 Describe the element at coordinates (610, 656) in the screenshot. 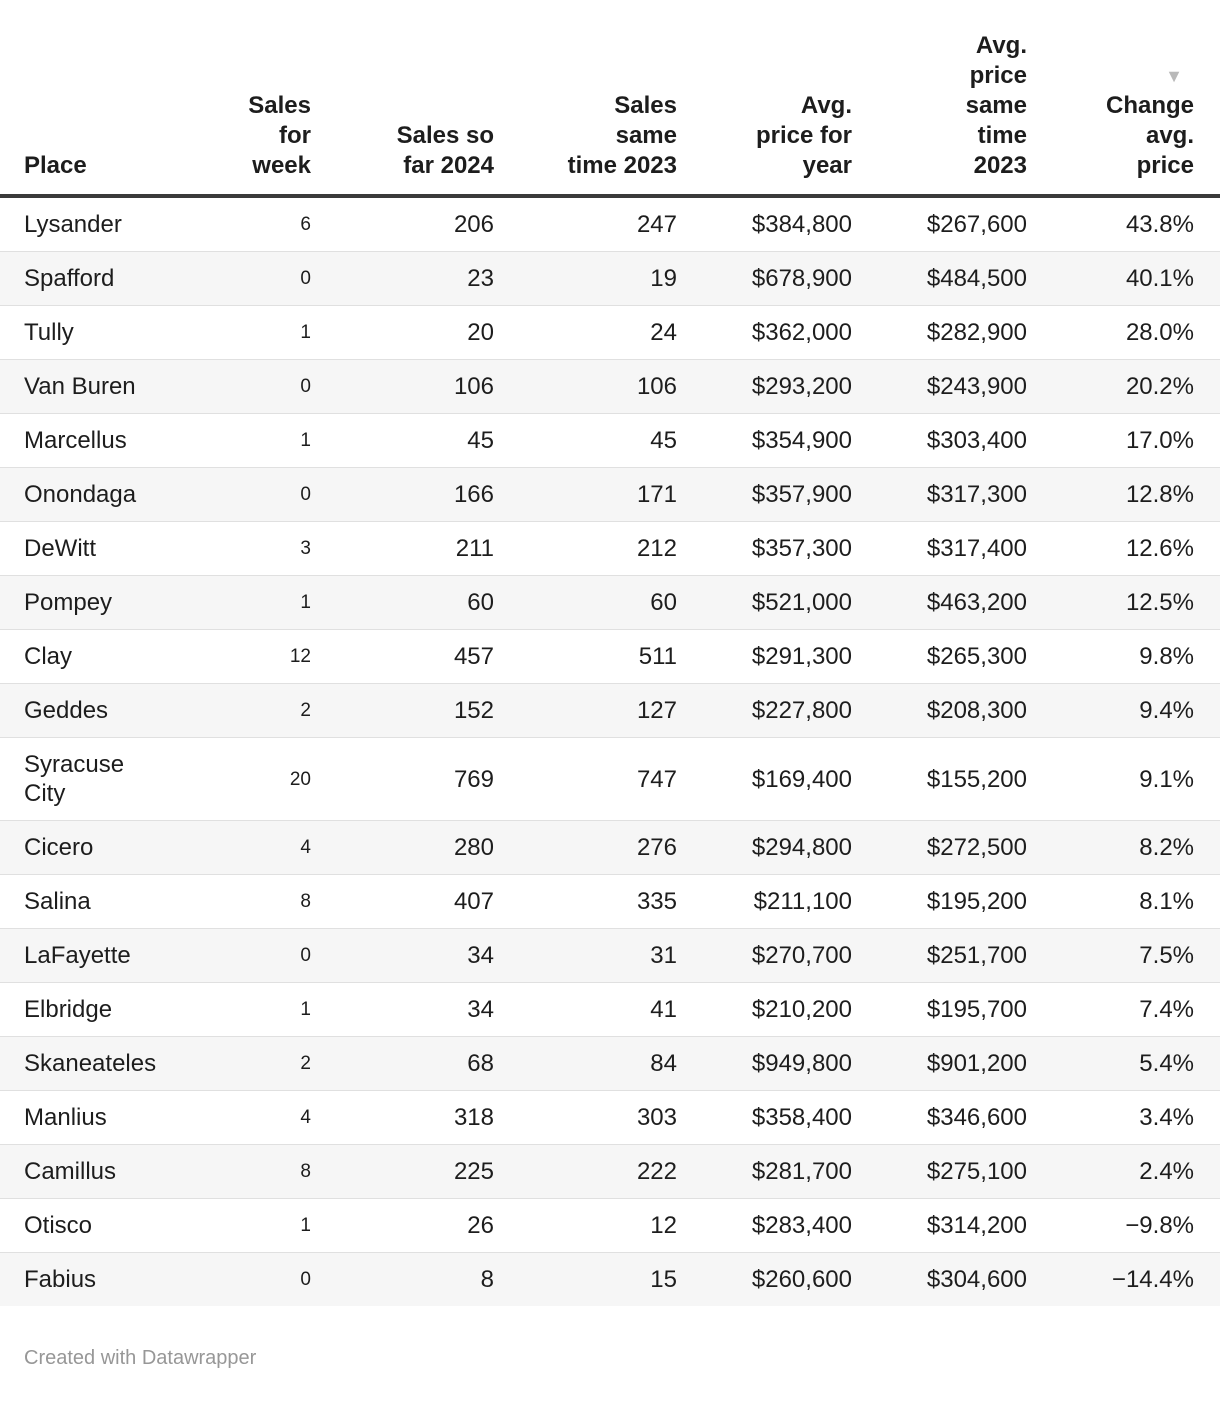

I see `table-row: Clay 12 457 511 $291,300 $265,300 9.8%` at that location.